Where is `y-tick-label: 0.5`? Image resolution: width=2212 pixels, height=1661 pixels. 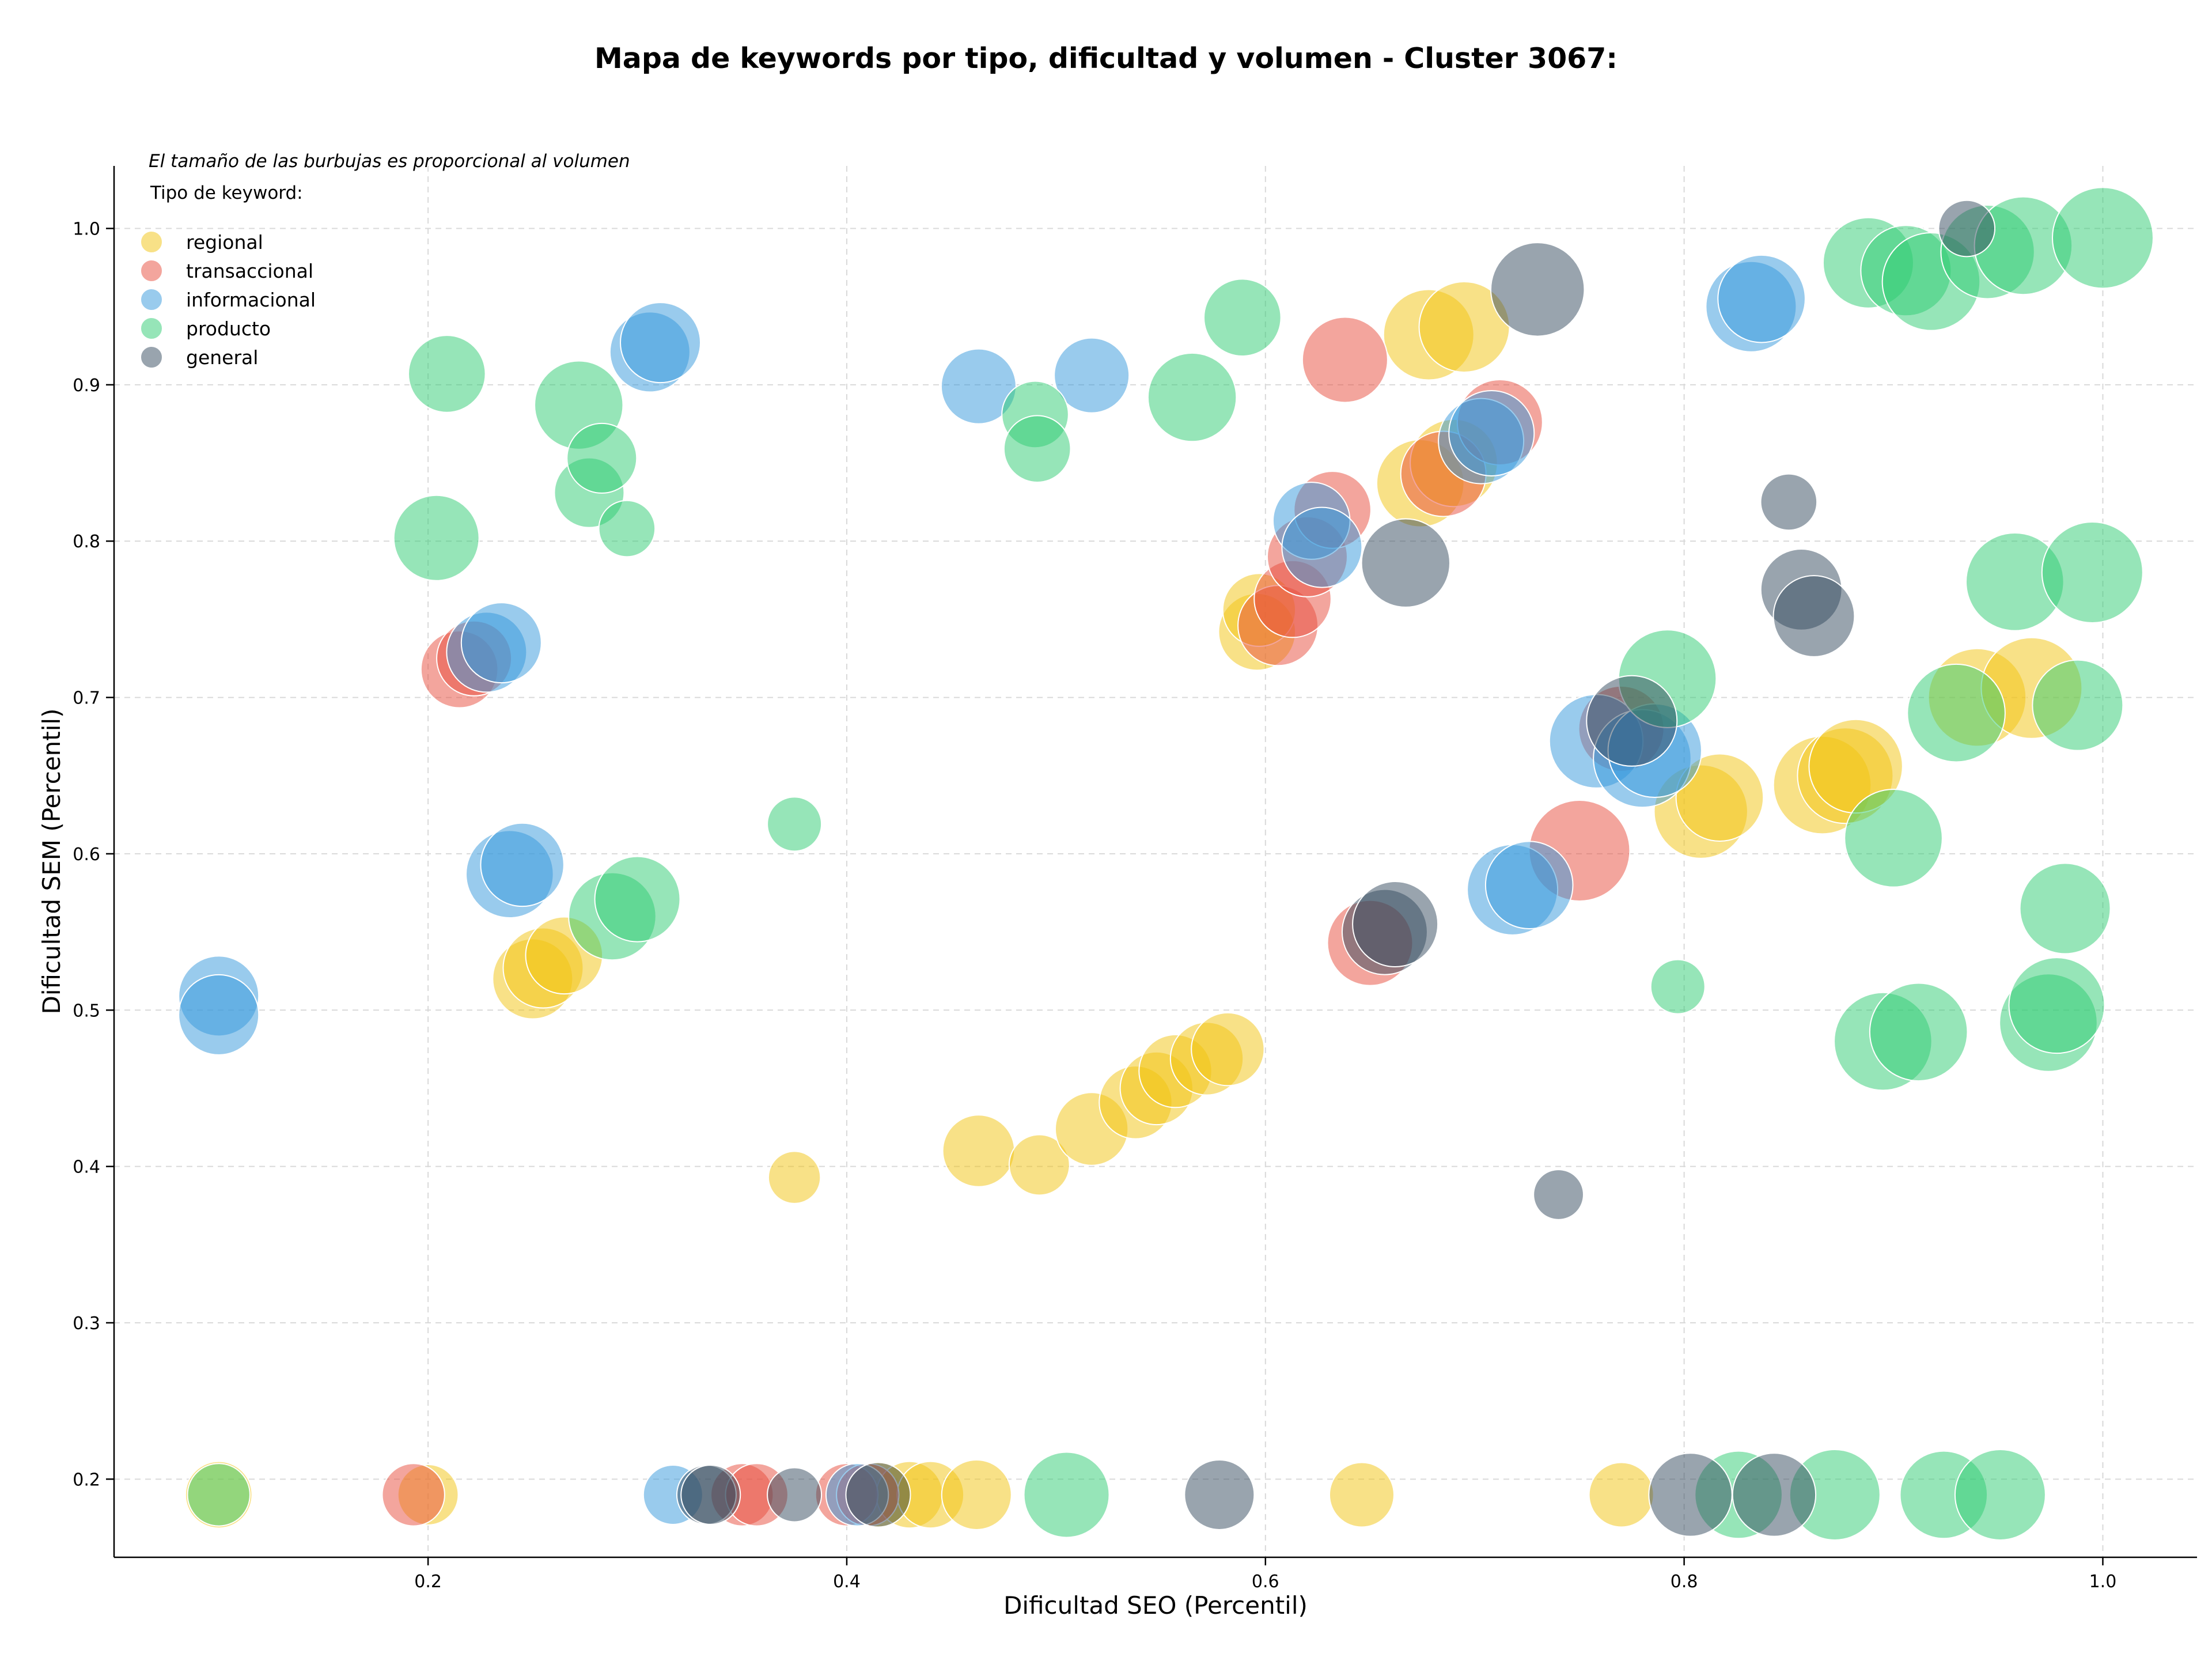
y-tick-label: 0.5 is located at coordinates (86, 1011).